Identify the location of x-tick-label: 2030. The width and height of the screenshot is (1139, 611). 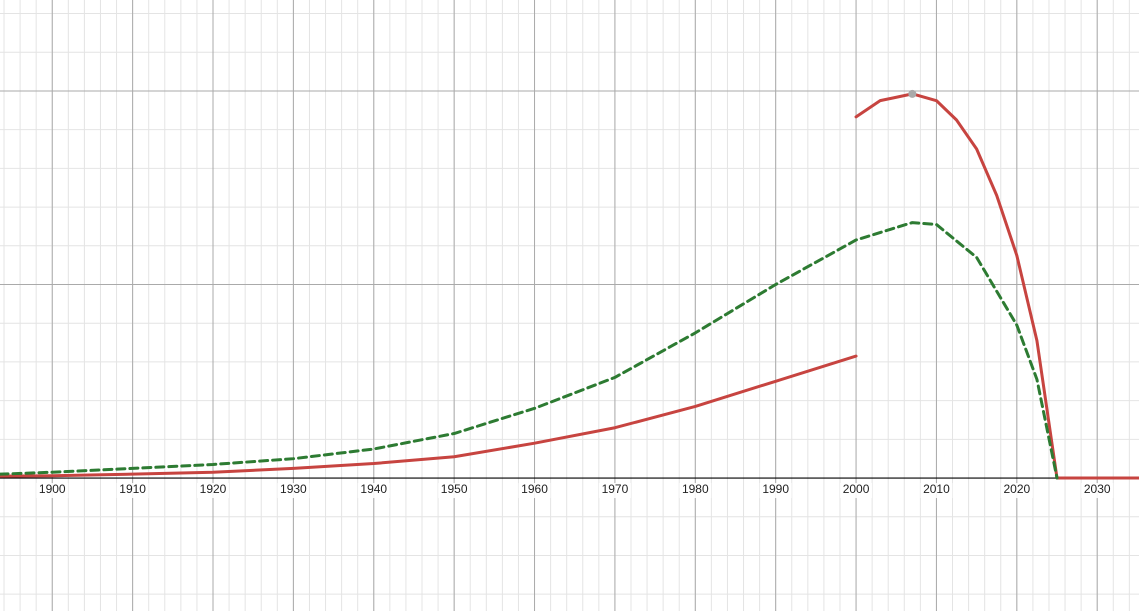
(1097, 489).